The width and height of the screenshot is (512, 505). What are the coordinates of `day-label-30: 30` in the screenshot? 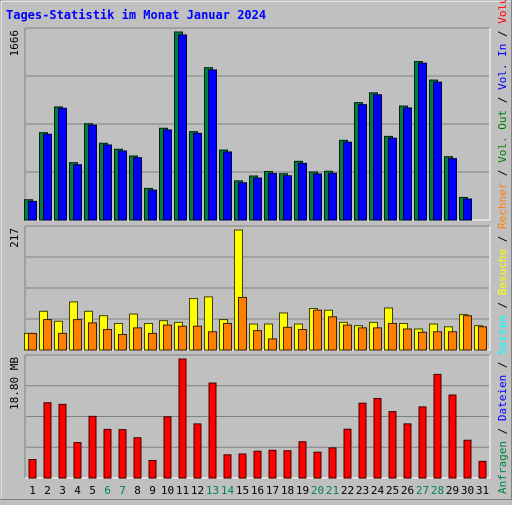 It's located at (467, 490).